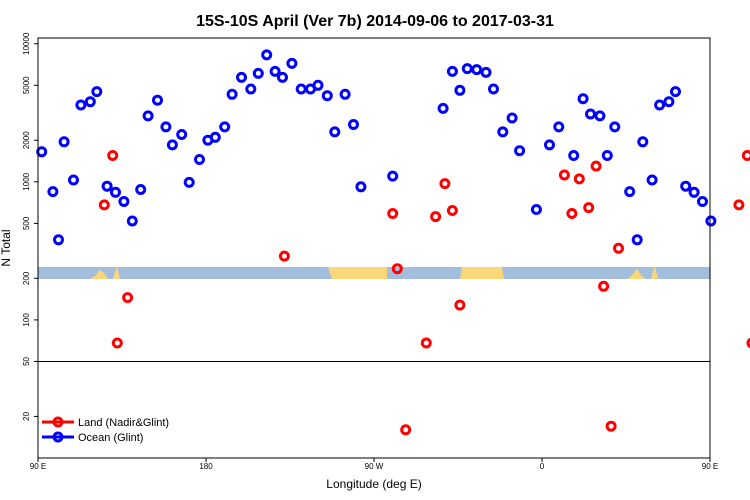 The image size is (750, 500). Describe the element at coordinates (26, 415) in the screenshot. I see `y-tick-label: 20` at that location.